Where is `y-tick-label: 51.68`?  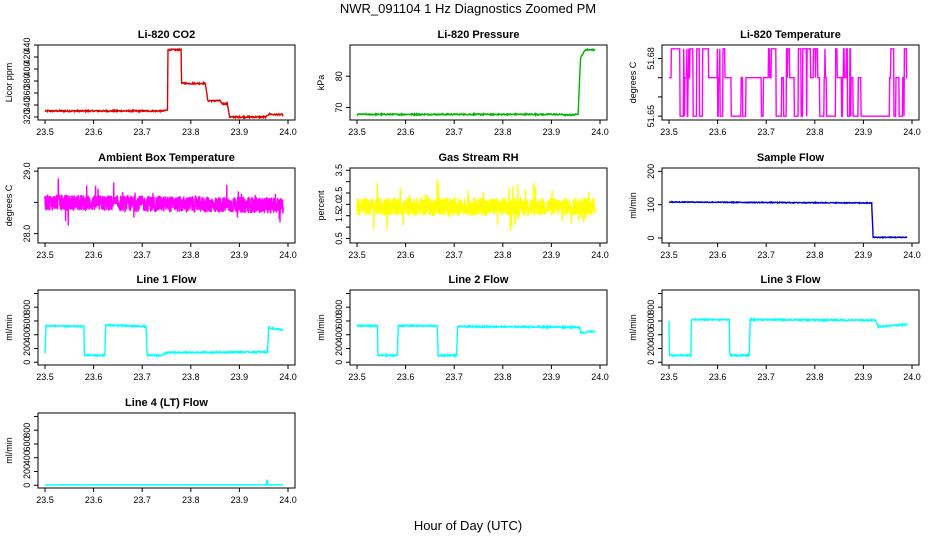 y-tick-label: 51.68 is located at coordinates (651, 58).